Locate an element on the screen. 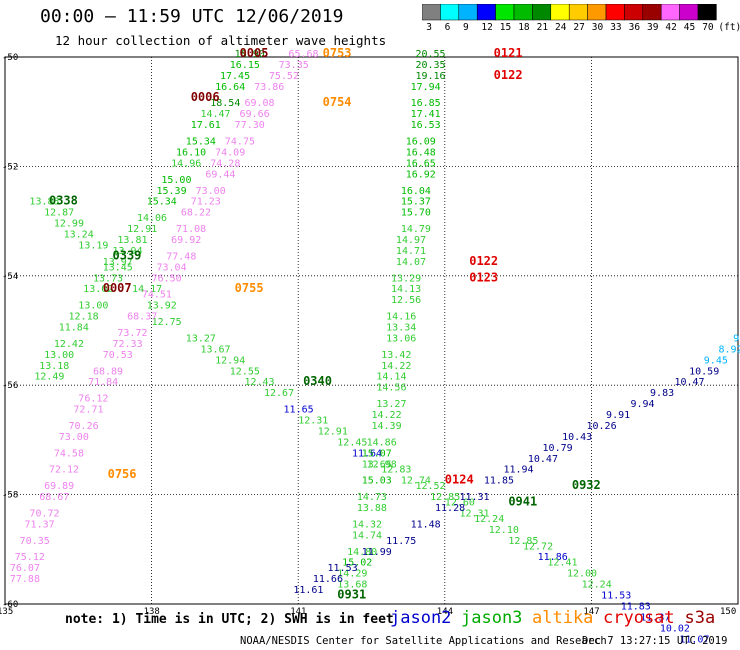  swh-value: 11.83 is located at coordinates (636, 606).